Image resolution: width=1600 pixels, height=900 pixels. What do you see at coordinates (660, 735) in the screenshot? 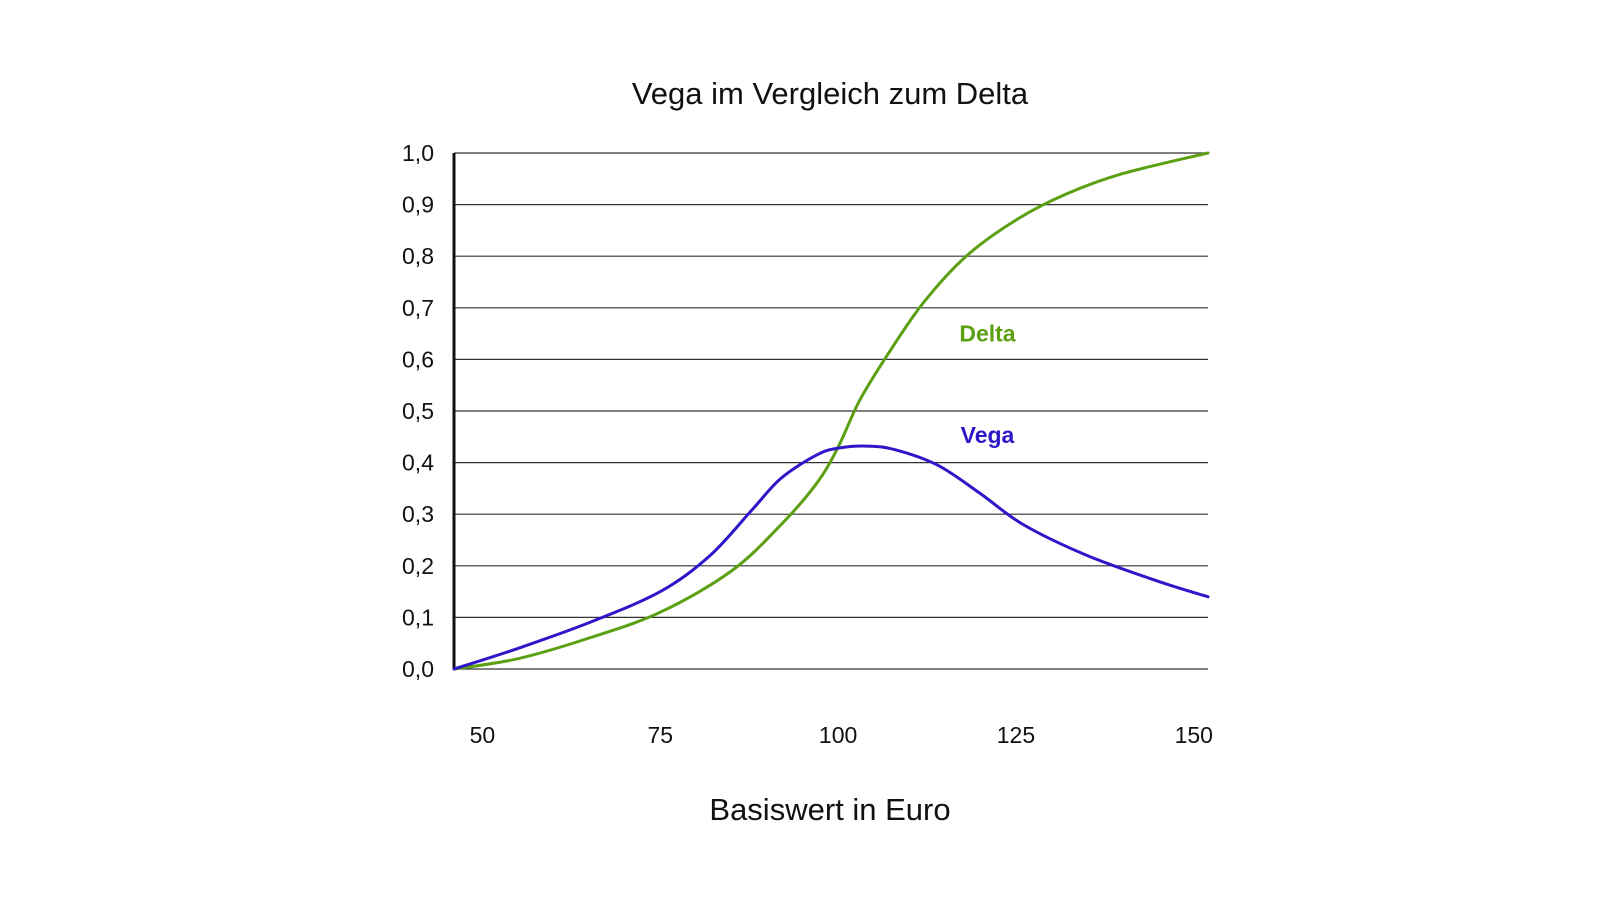
I see `x-tick-label: 75` at bounding box center [660, 735].